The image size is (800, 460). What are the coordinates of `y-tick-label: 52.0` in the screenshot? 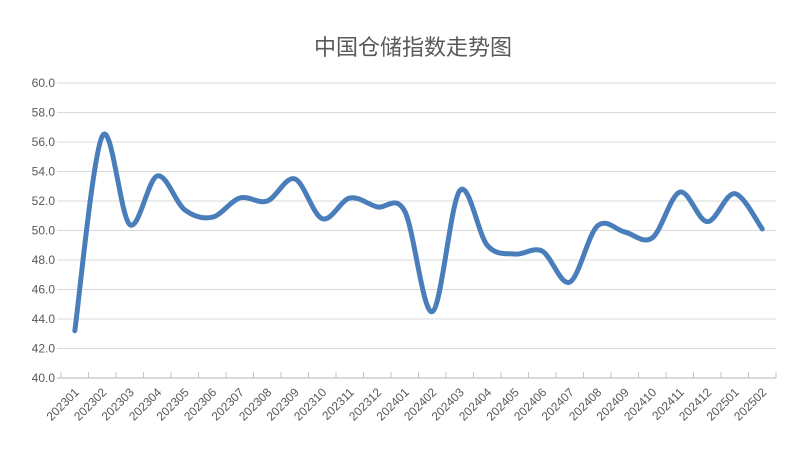 It's located at (44, 201).